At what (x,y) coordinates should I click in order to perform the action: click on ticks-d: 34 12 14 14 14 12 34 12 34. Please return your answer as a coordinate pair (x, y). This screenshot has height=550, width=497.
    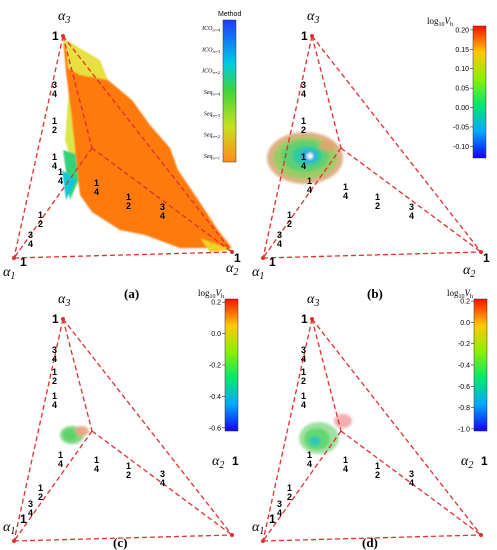
    Looking at the image, I should click on (345, 431).